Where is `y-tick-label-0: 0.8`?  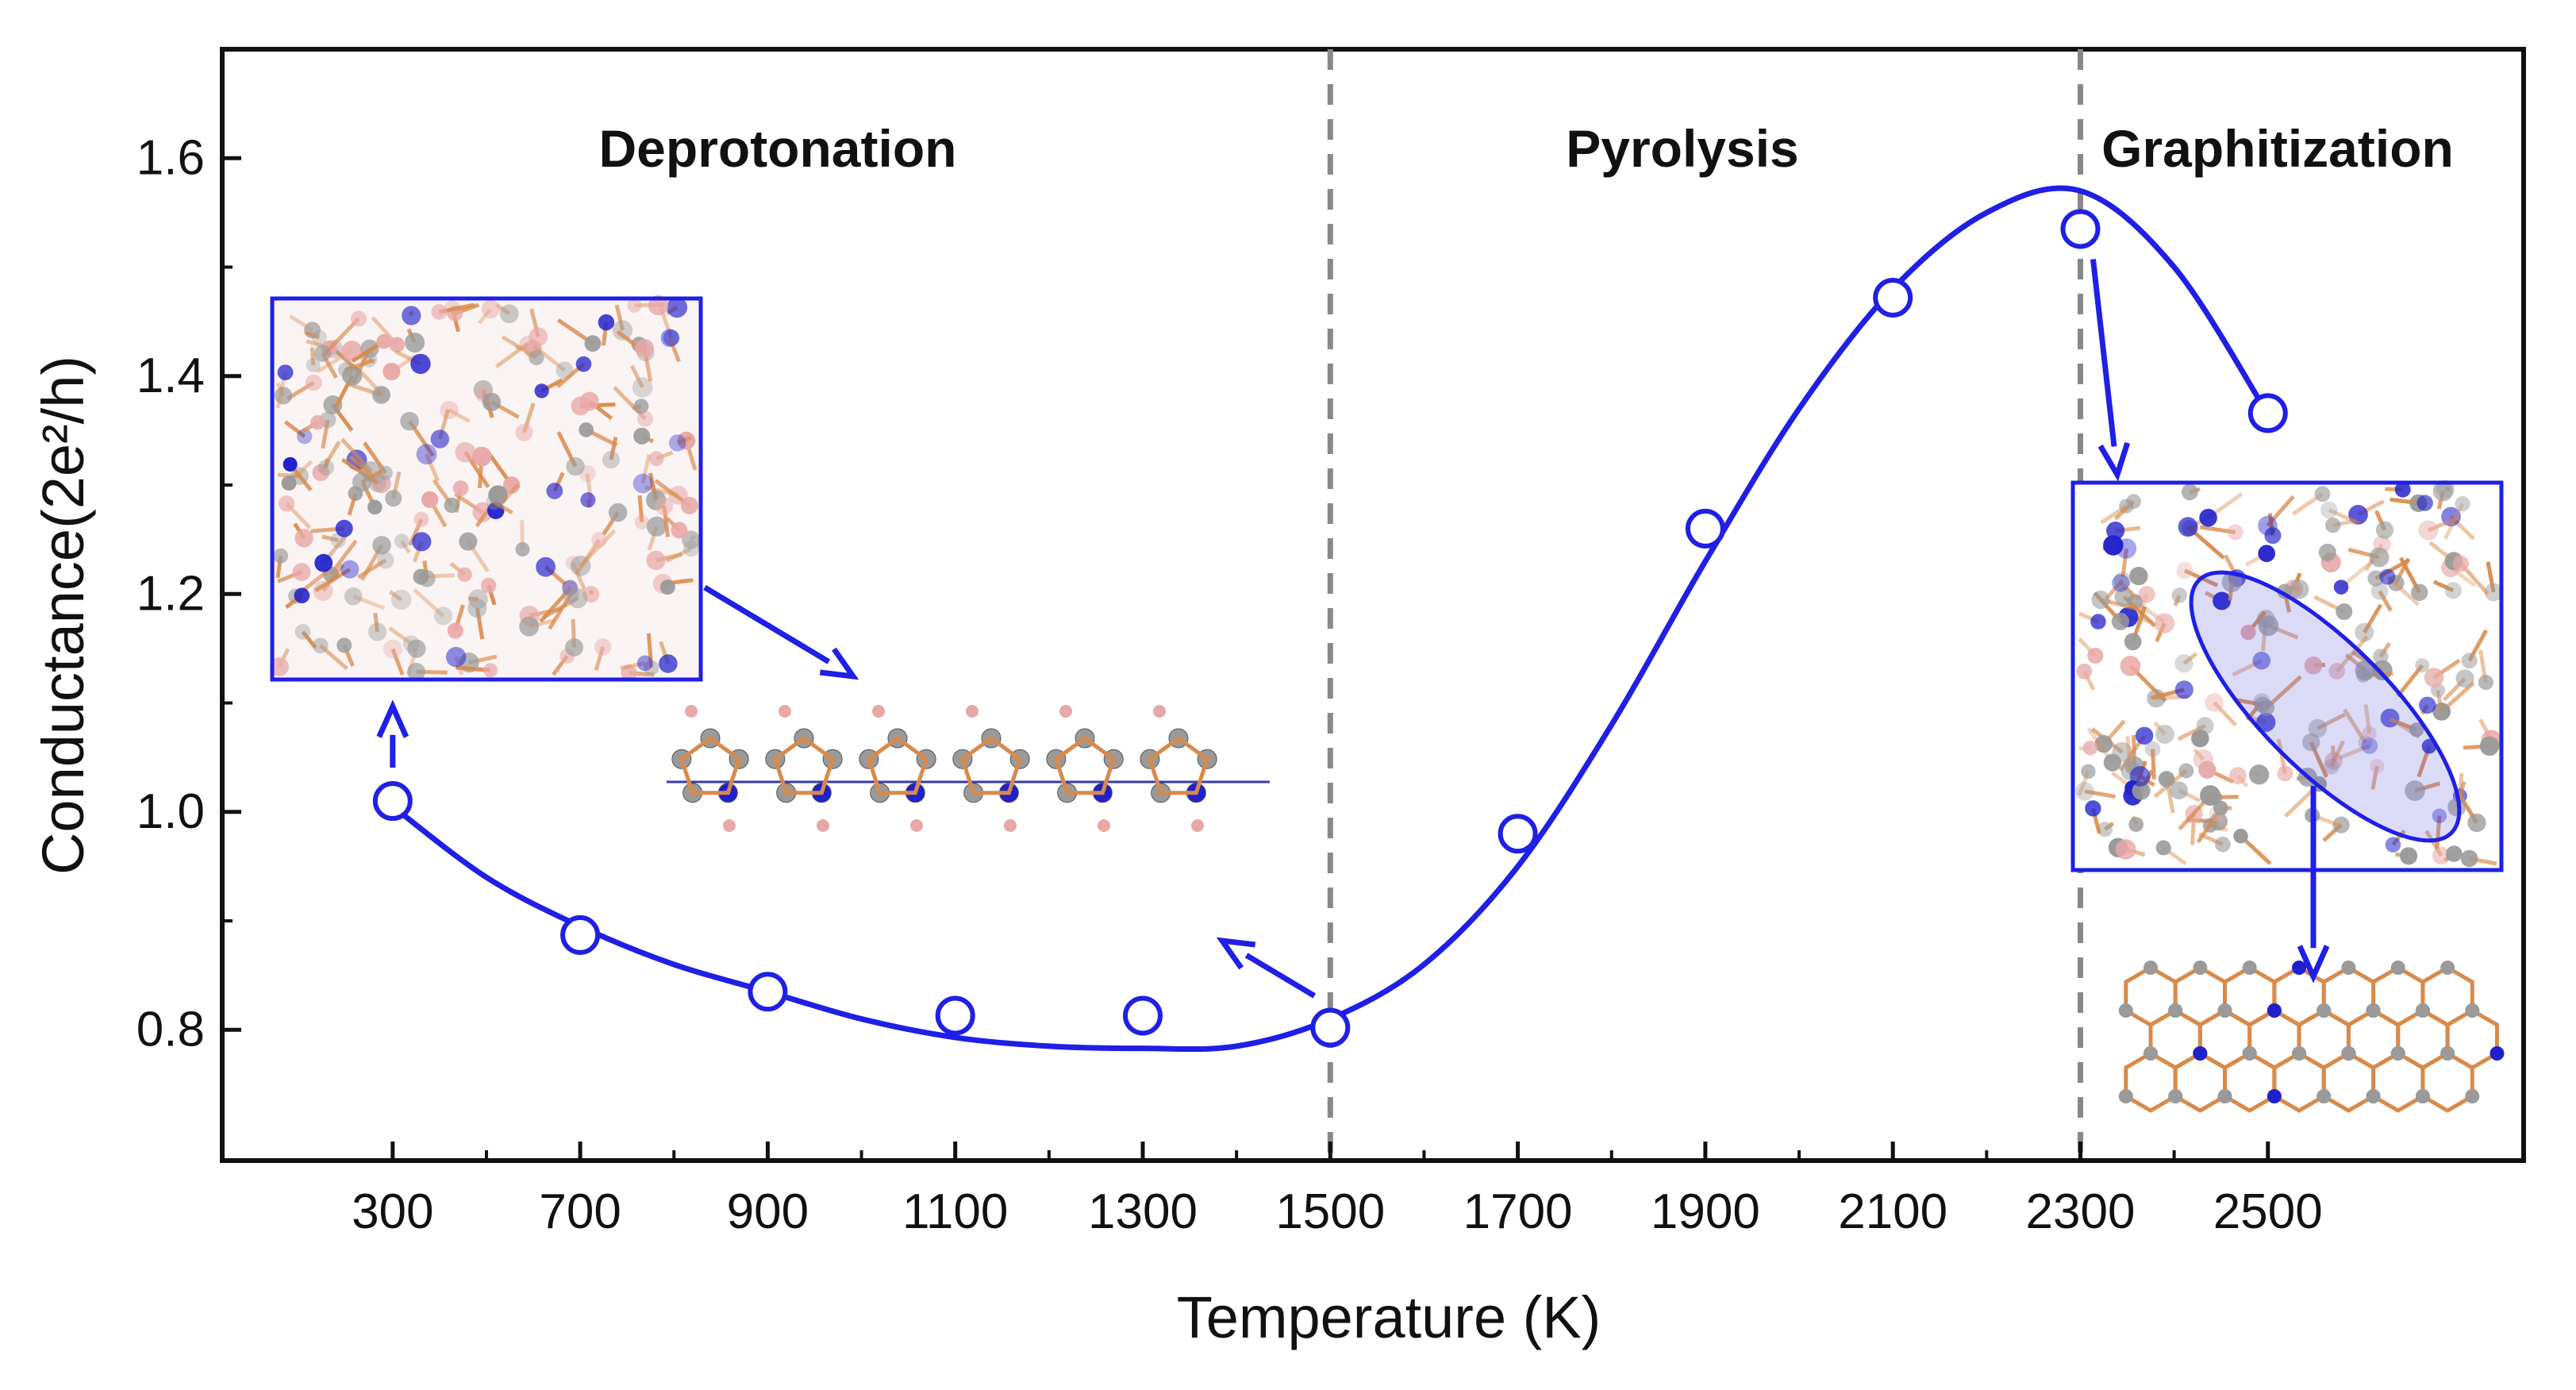
y-tick-label-0: 0.8 is located at coordinates (170, 1029).